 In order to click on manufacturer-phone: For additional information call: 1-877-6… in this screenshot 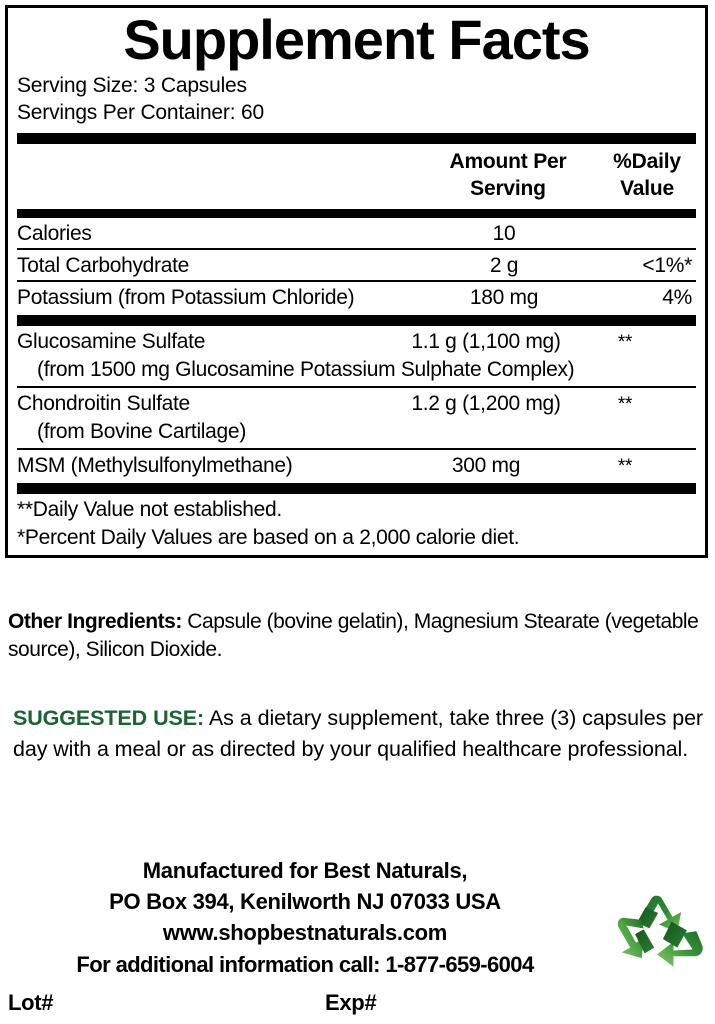, I will do `click(305, 964)`.